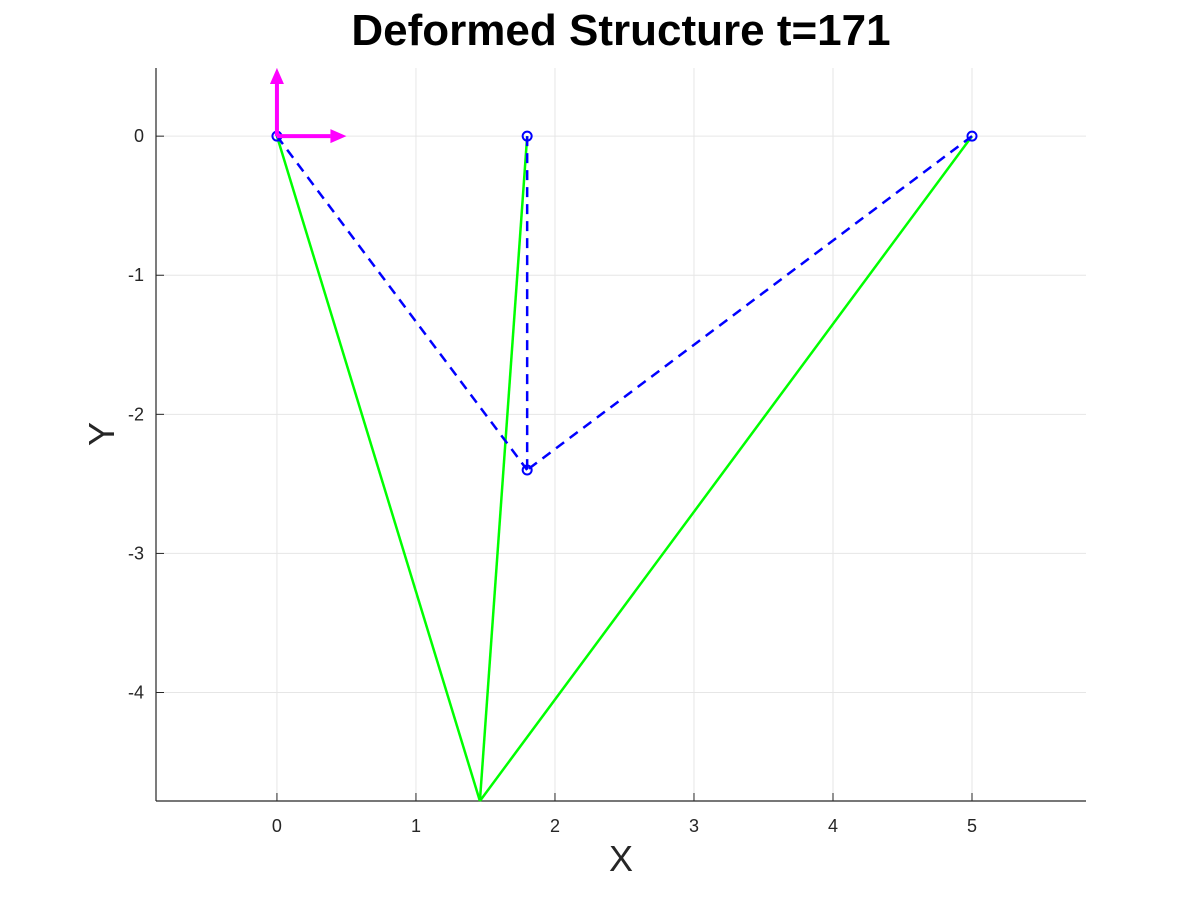 The height and width of the screenshot is (900, 1200). What do you see at coordinates (136, 275) in the screenshot?
I see `y-tick-label: -1` at bounding box center [136, 275].